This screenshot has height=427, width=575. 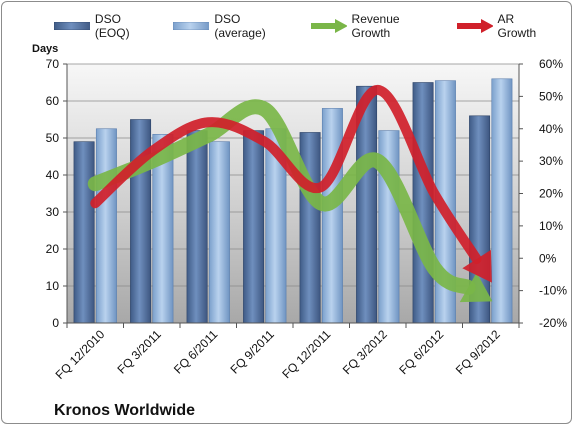 What do you see at coordinates (551, 194) in the screenshot?
I see `y2-tick-label-4: 20%` at bounding box center [551, 194].